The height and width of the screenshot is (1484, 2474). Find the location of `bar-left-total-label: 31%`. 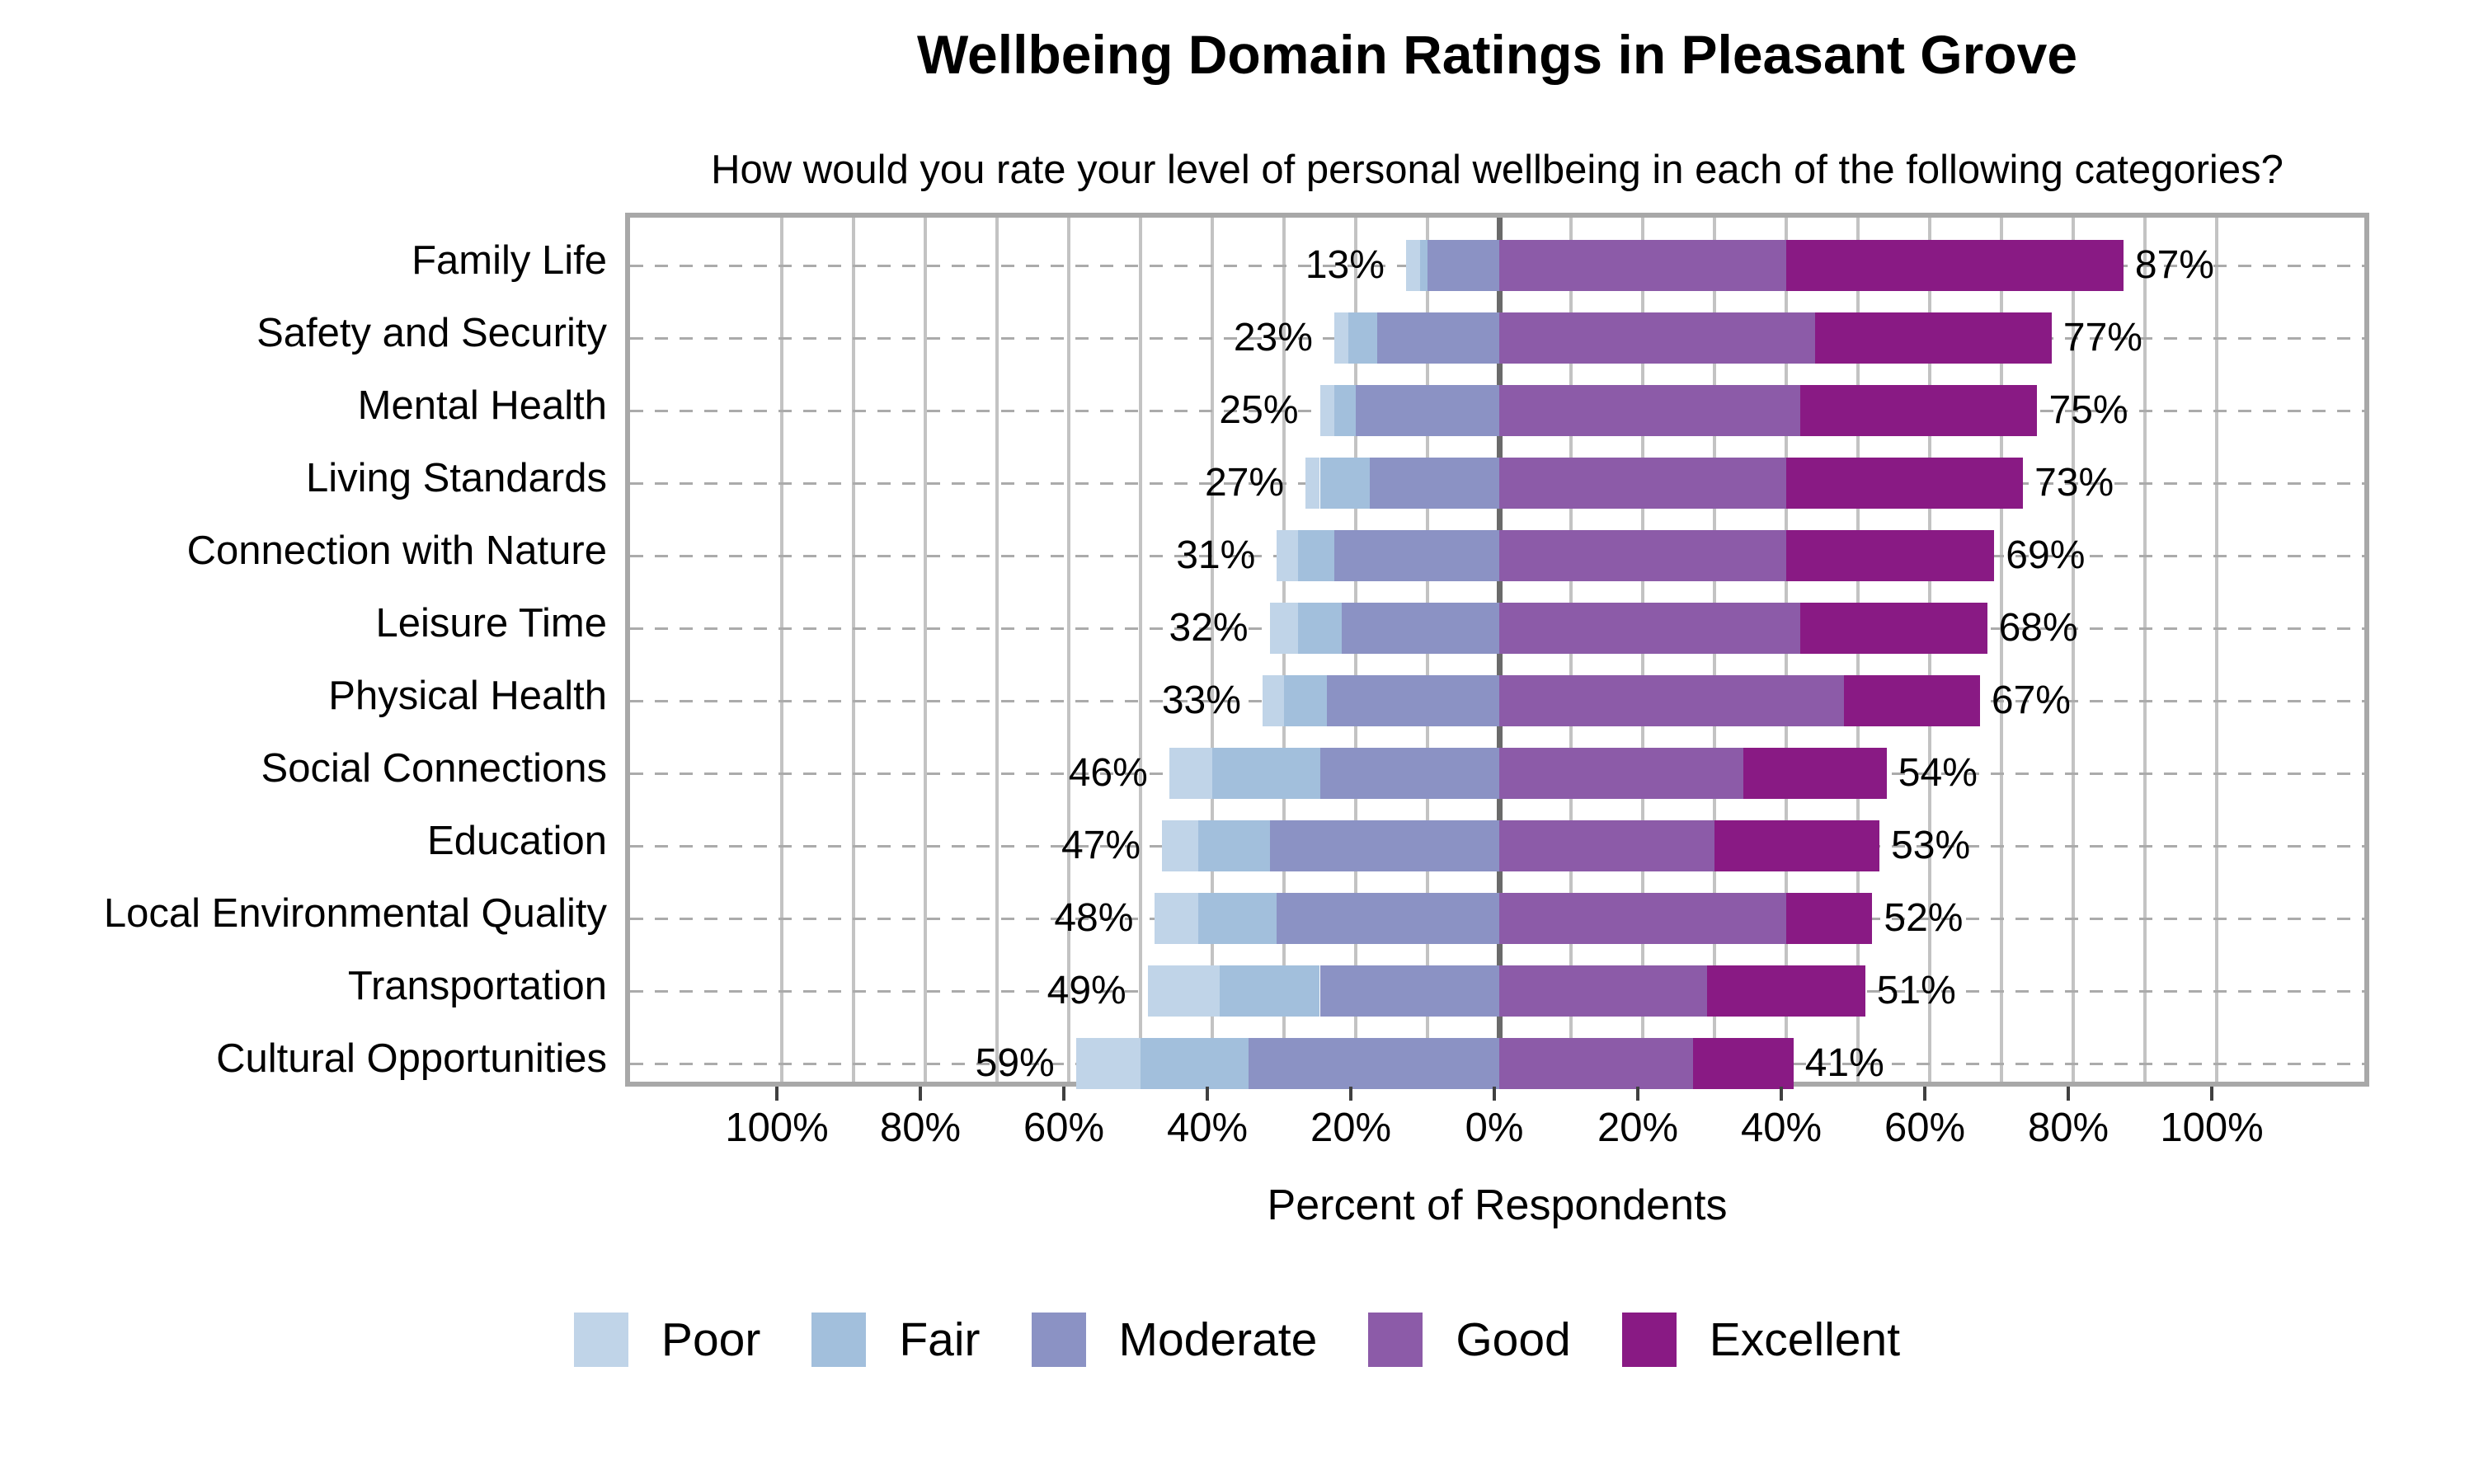

bar-left-total-label: 31% is located at coordinates (1216, 555).